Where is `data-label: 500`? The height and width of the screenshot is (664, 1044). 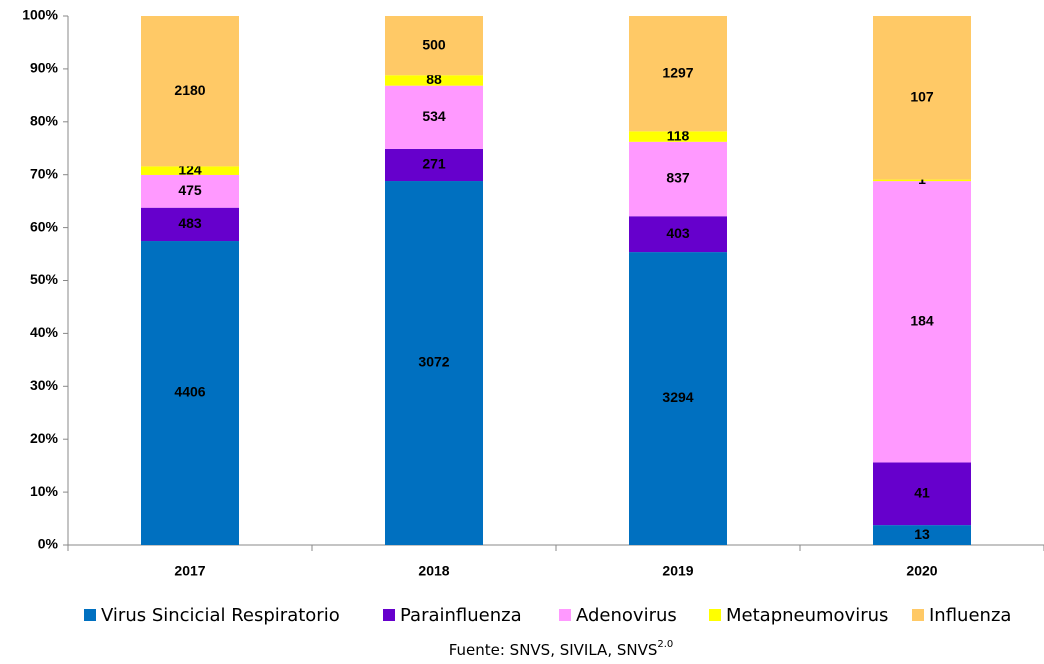
data-label: 500 is located at coordinates (434, 44).